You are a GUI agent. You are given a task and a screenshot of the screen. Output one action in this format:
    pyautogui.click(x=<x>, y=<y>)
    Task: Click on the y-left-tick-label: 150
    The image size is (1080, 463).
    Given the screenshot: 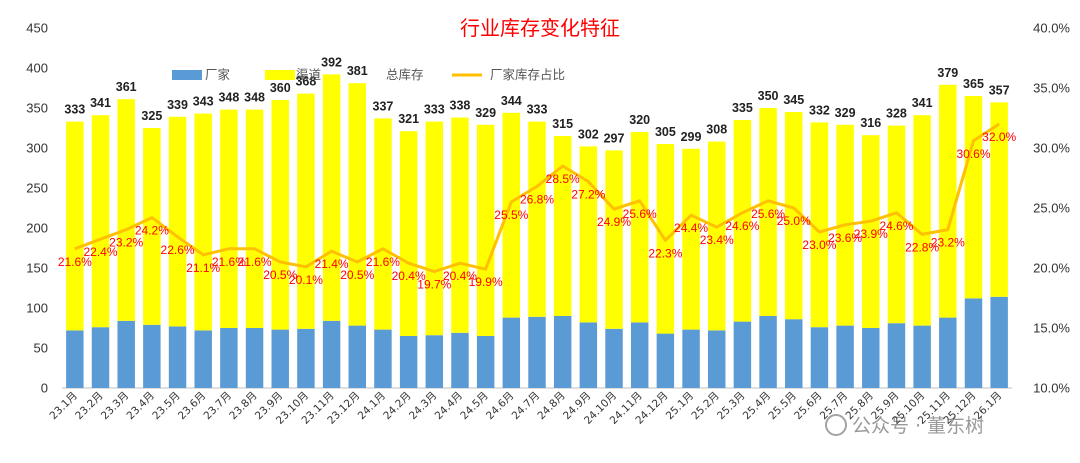 What is the action you would take?
    pyautogui.click(x=37, y=268)
    